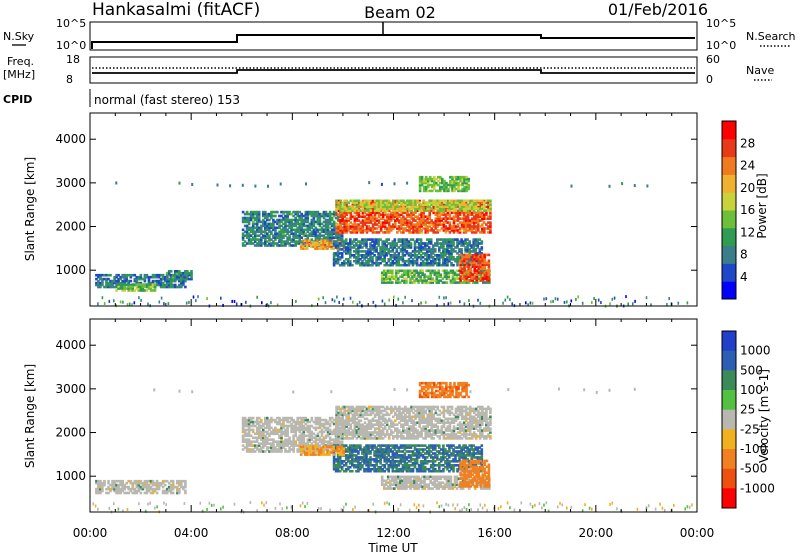  What do you see at coordinates (747, 166) in the screenshot?
I see `colorbar-tick-label: 24` at bounding box center [747, 166].